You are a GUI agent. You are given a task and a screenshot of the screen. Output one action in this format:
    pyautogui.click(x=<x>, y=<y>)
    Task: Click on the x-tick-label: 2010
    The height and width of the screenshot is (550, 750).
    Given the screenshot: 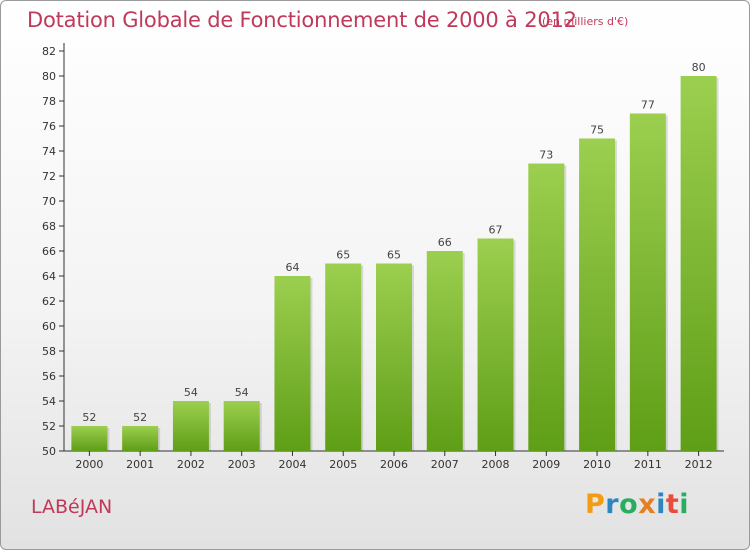 What is the action you would take?
    pyautogui.click(x=597, y=464)
    